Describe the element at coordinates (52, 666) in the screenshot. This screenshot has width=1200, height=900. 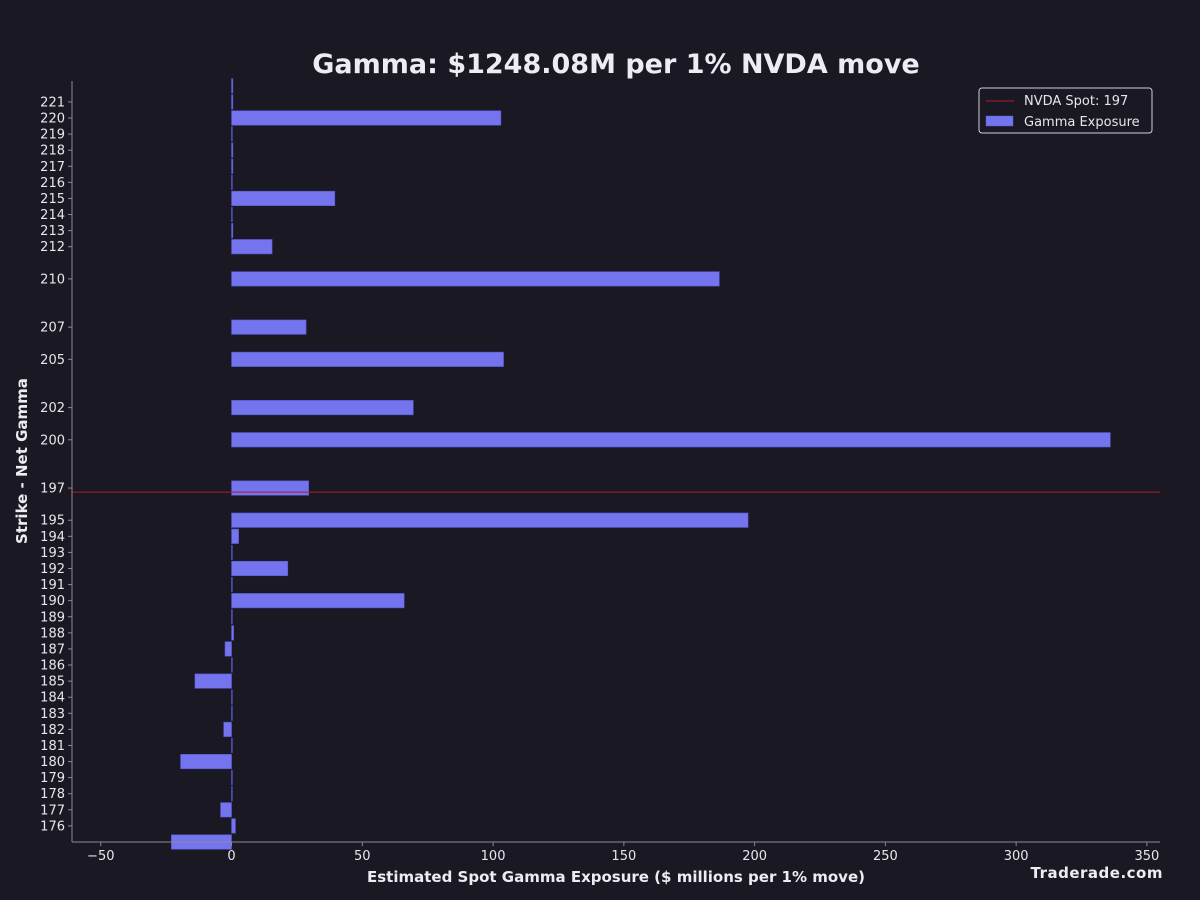
I see `y-tick-label-186: 186` at that location.